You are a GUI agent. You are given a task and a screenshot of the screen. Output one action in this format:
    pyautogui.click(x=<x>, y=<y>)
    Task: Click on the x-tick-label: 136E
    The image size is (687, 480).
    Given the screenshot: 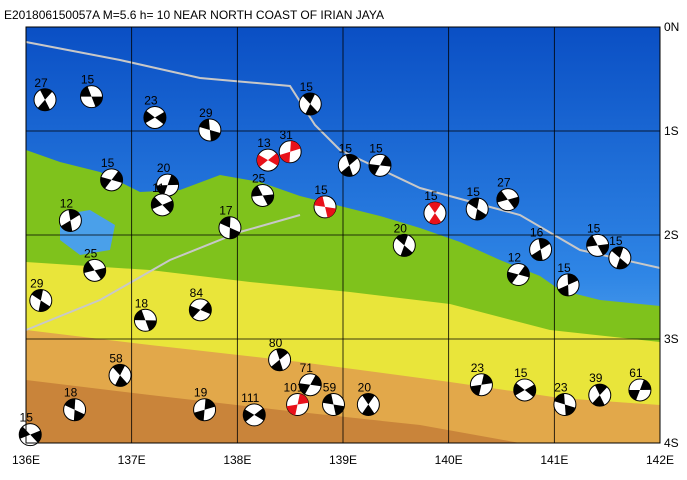 What is the action you would take?
    pyautogui.click(x=26, y=460)
    